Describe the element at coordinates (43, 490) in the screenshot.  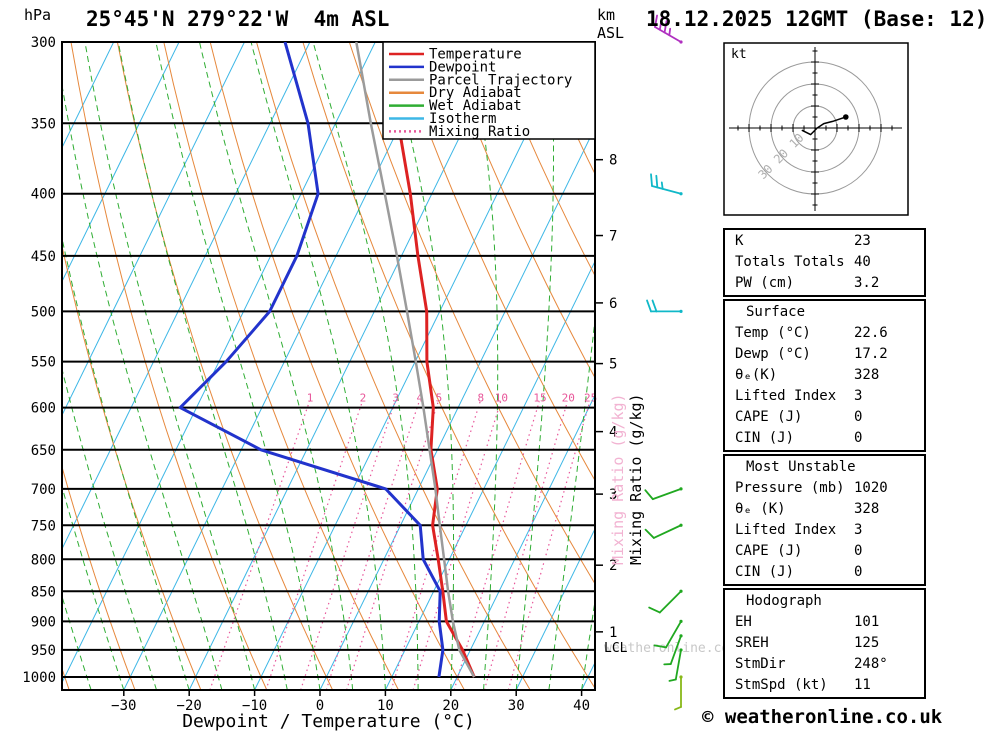
I see `svg-text: 700` at that location.